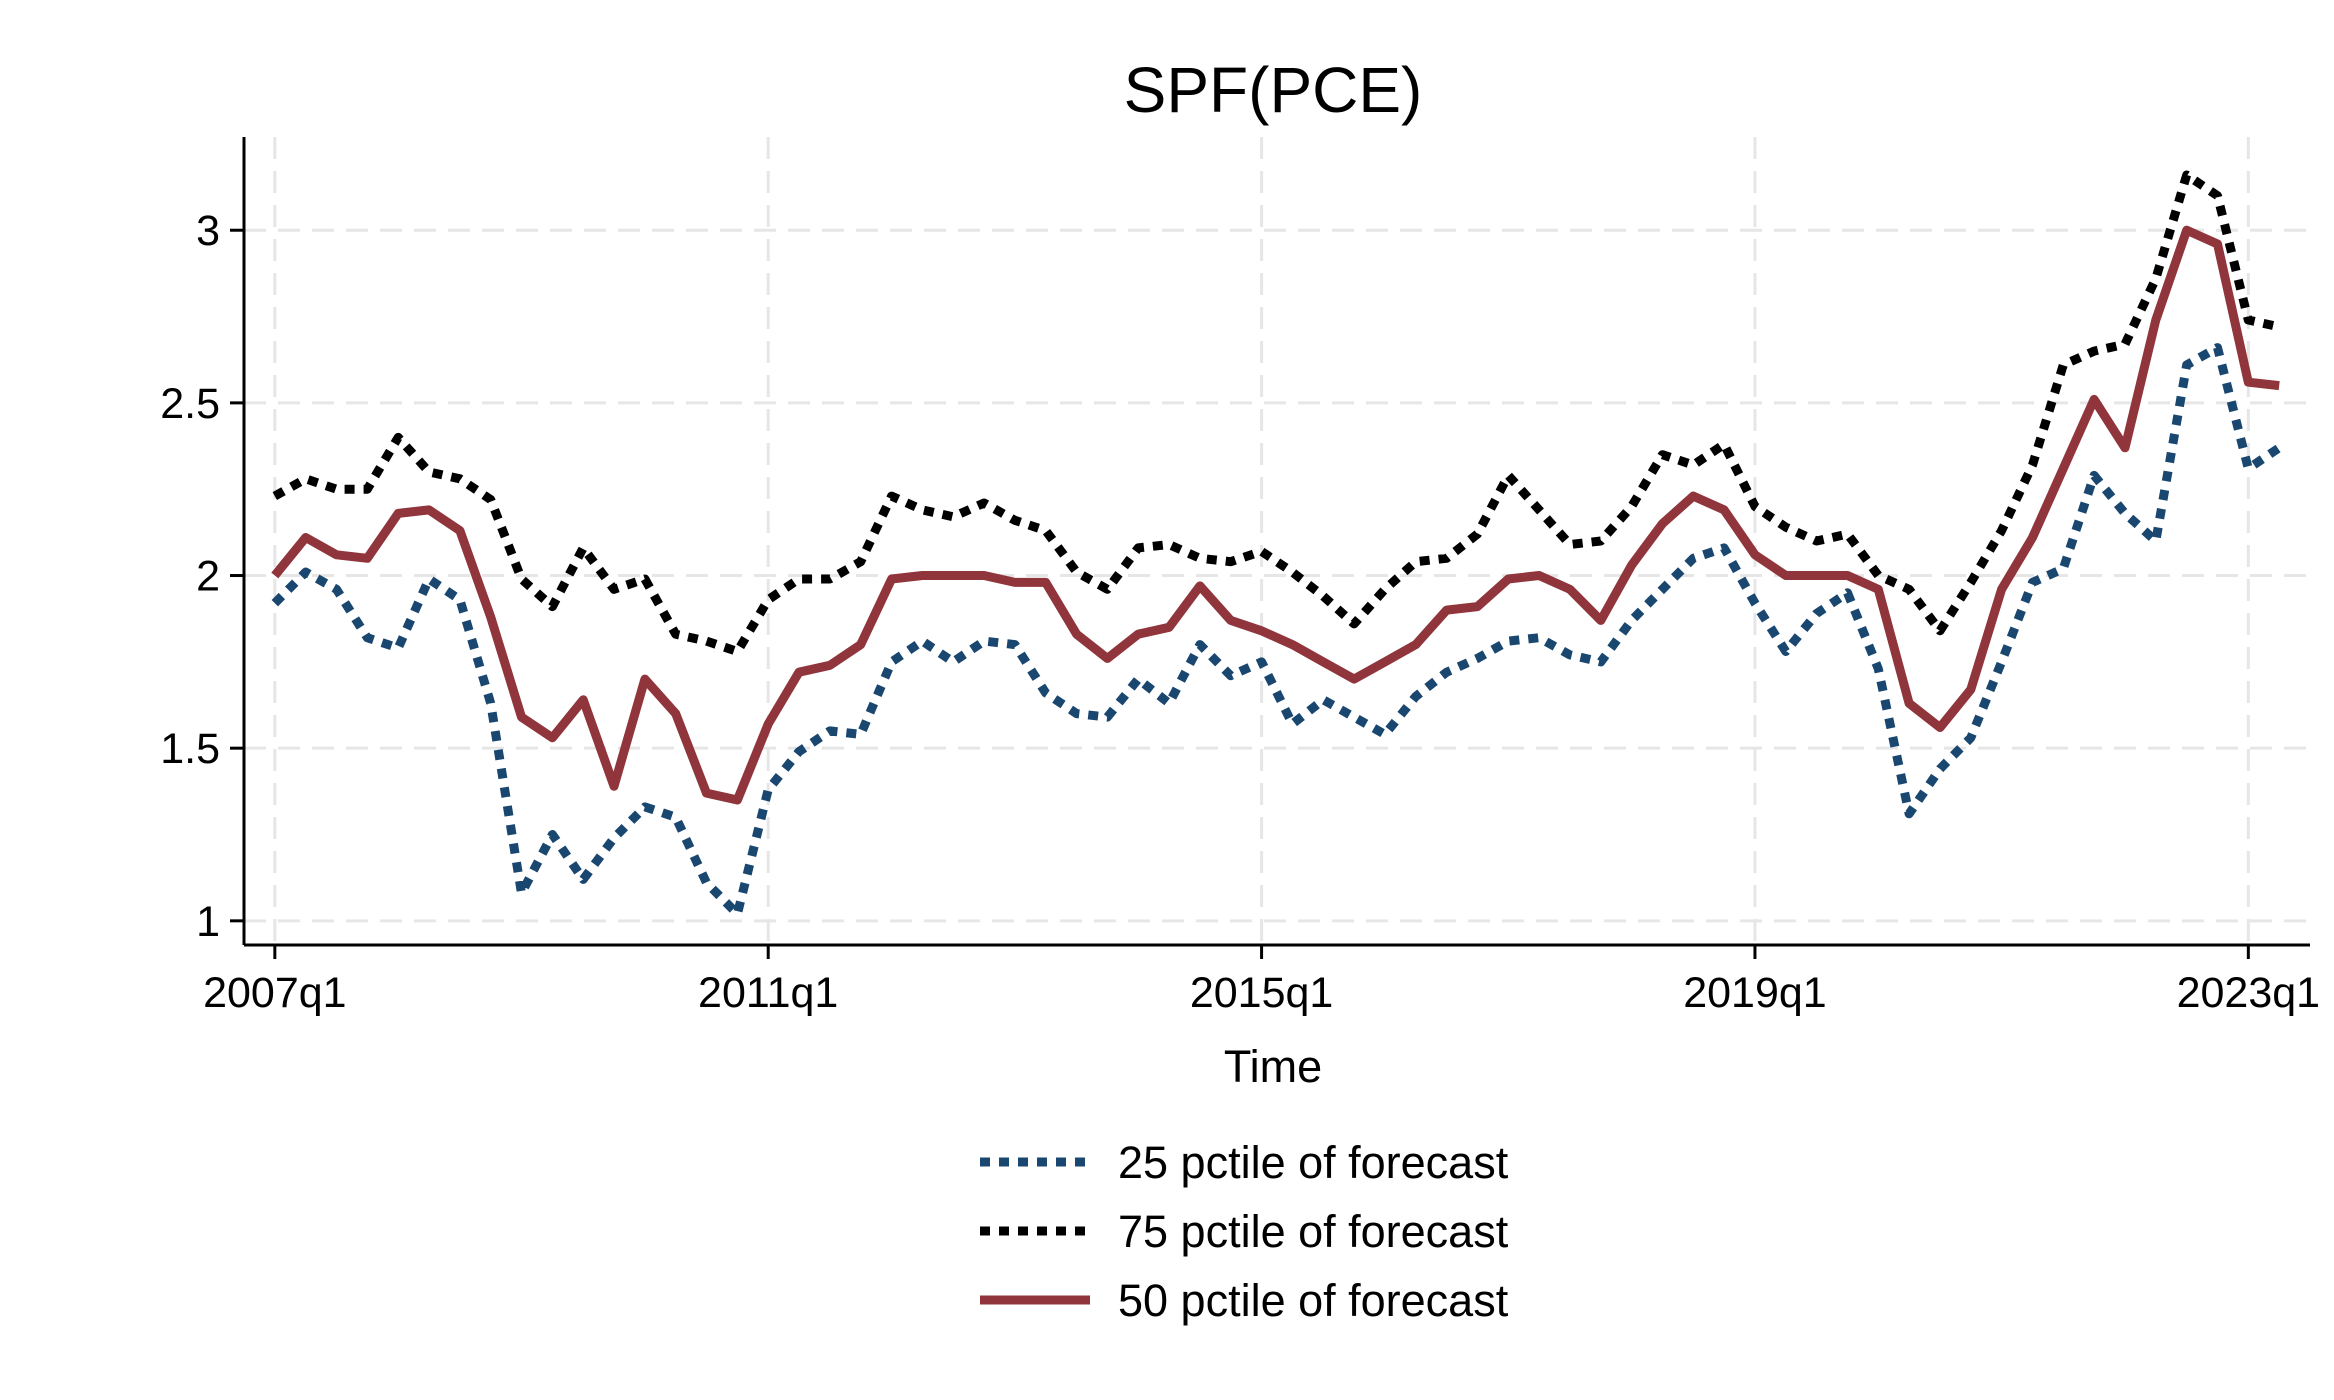 This screenshot has height=1400, width=2334. What do you see at coordinates (190, 749) in the screenshot?
I see `y-tick-label: 1.5` at bounding box center [190, 749].